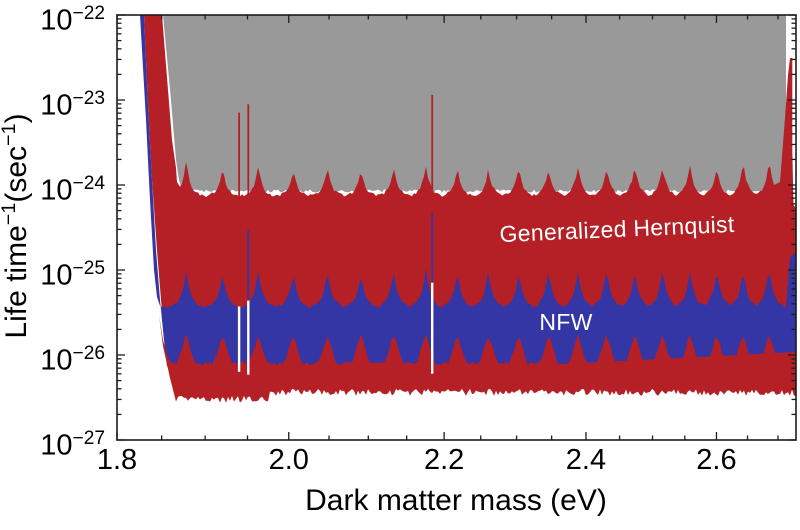  Describe the element at coordinates (16, 174) in the screenshot. I see `y-axis-title-part: (sec` at that location.